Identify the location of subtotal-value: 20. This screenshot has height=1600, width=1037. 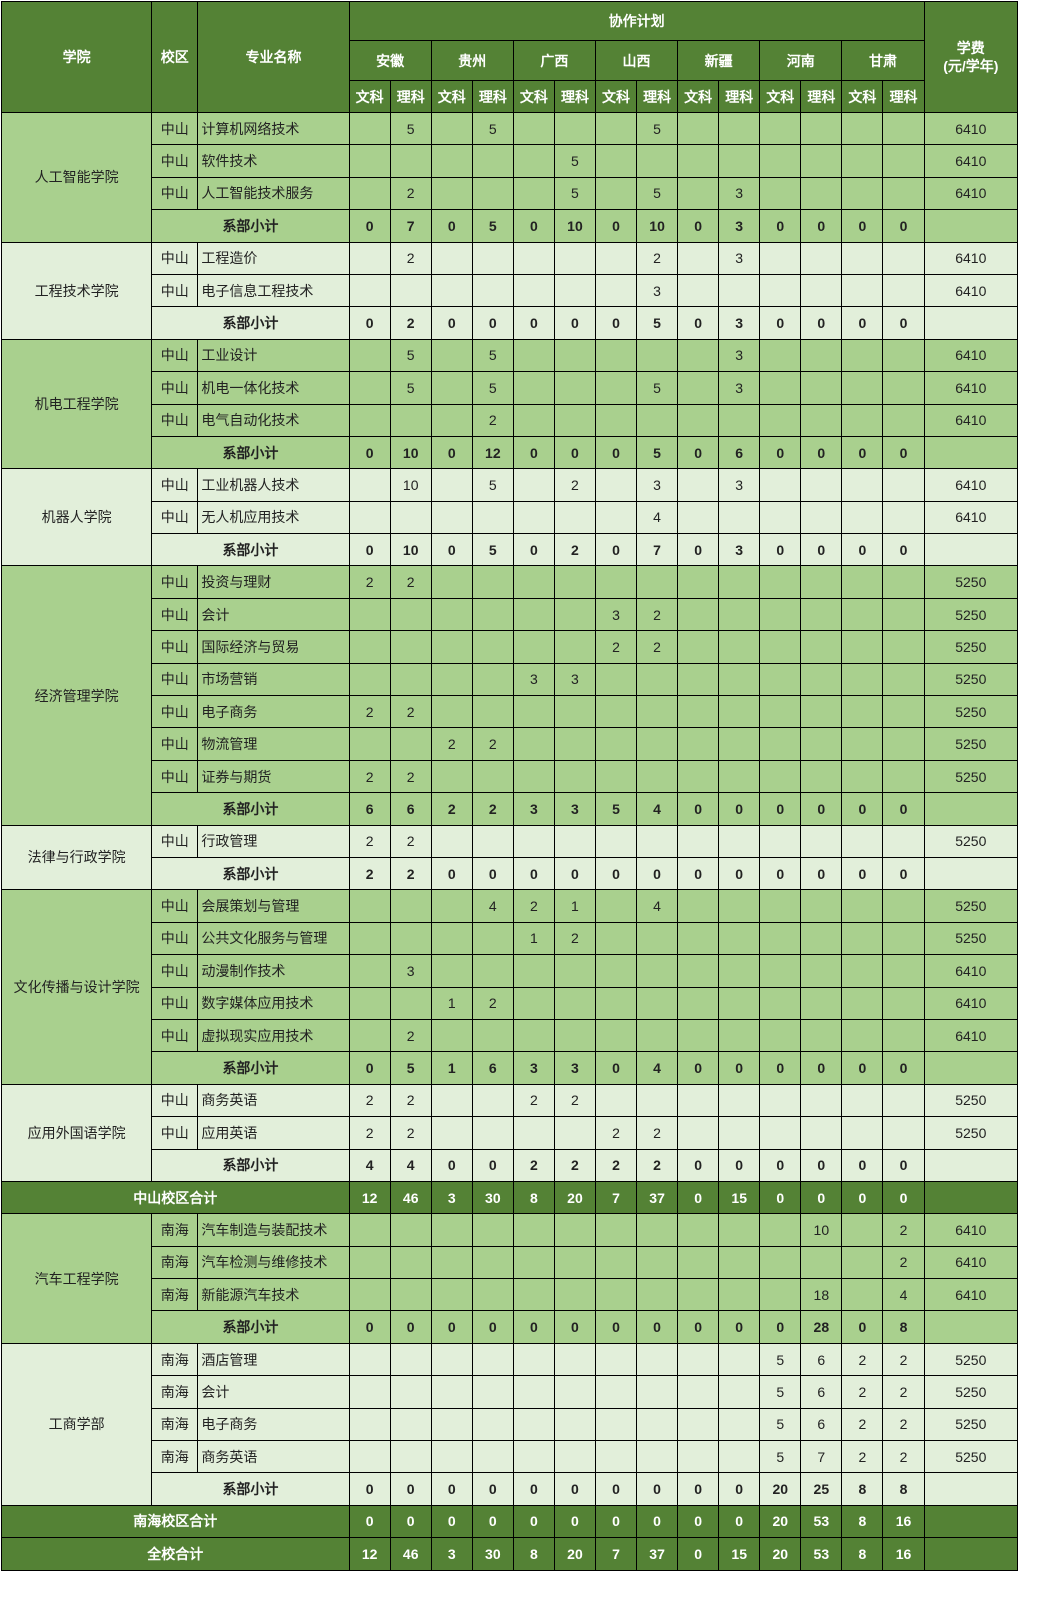
(780, 1489).